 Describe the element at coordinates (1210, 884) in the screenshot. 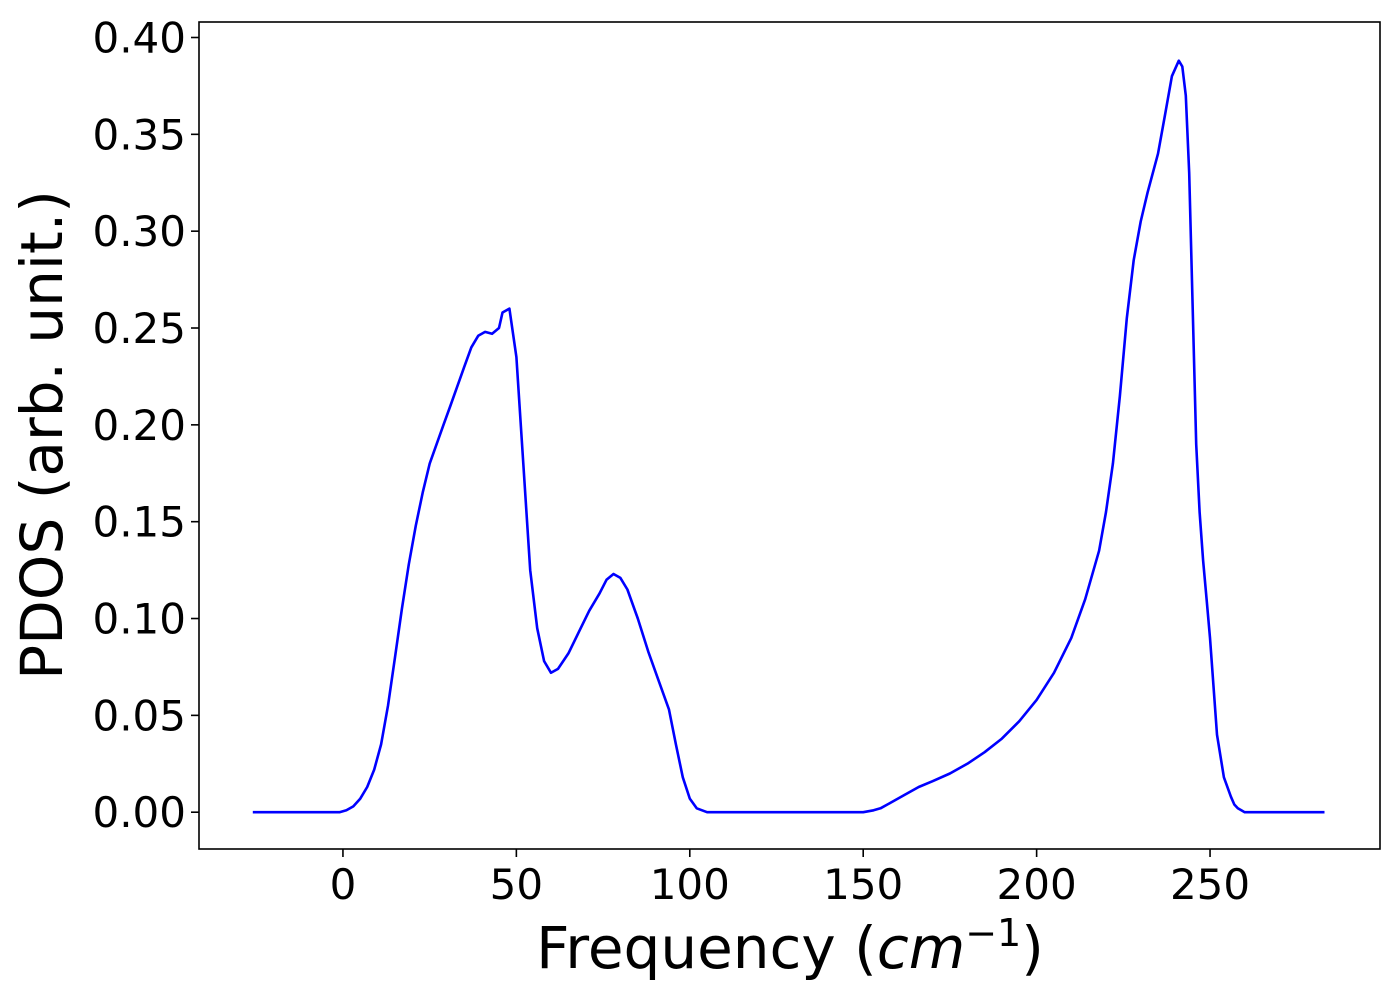

I see `x-tick-label: 250` at that location.